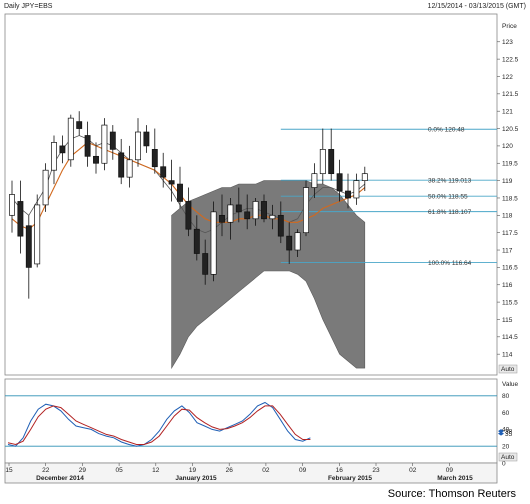 The image size is (530, 504). I want to click on price-tick-label: 116, so click(507, 285).